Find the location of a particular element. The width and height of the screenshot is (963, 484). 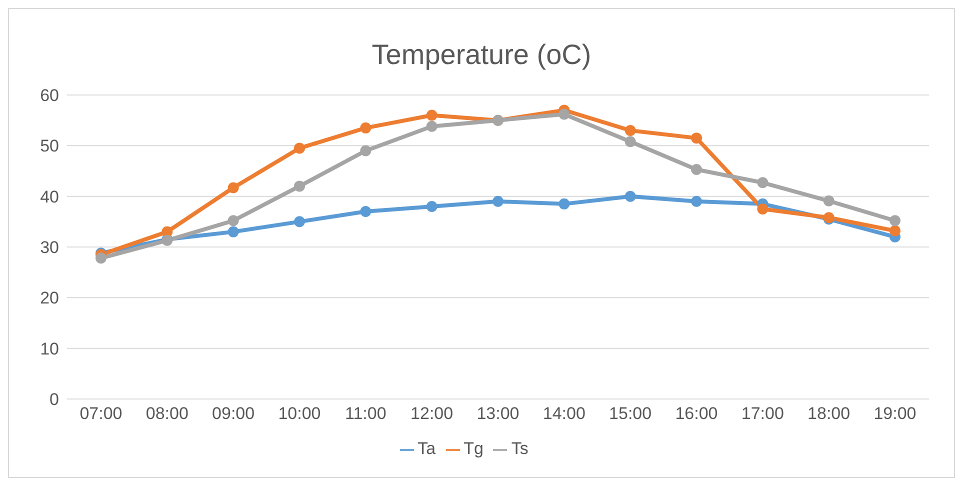

x-tick-label: 14:00 is located at coordinates (564, 414).